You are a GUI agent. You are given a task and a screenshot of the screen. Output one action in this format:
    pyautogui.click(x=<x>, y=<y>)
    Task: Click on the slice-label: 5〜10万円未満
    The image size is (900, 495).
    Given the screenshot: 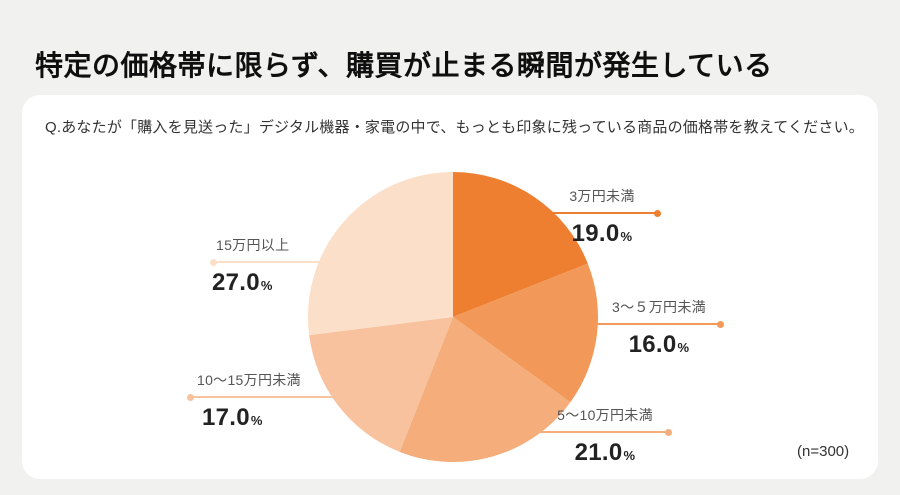 What is the action you would take?
    pyautogui.click(x=605, y=415)
    